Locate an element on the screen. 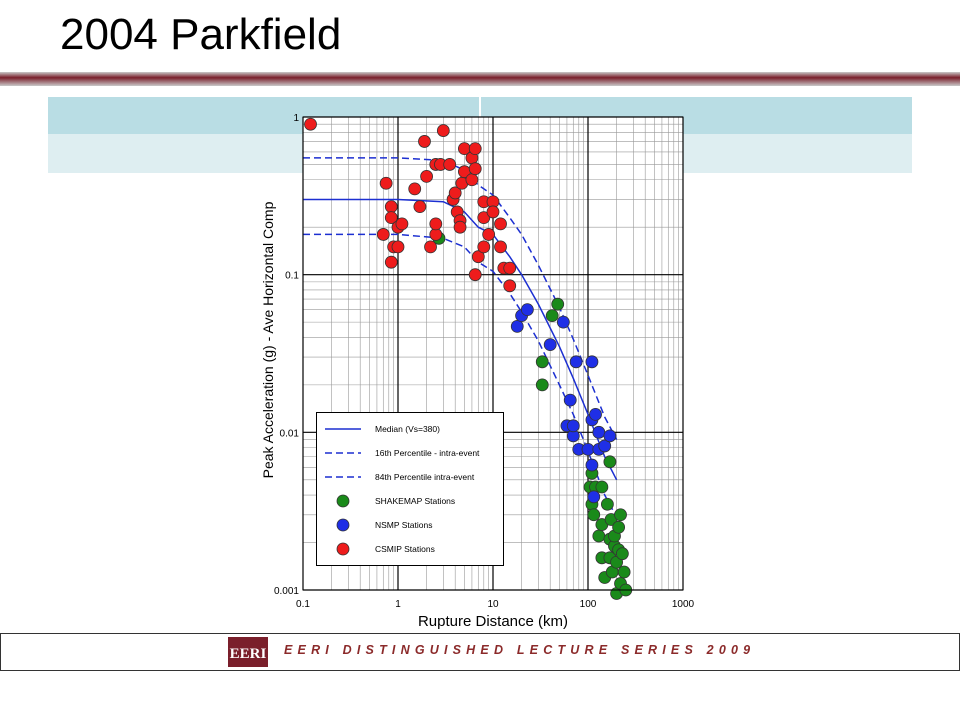  legend-entry: 84th Percentile intra-event is located at coordinates (410, 477).